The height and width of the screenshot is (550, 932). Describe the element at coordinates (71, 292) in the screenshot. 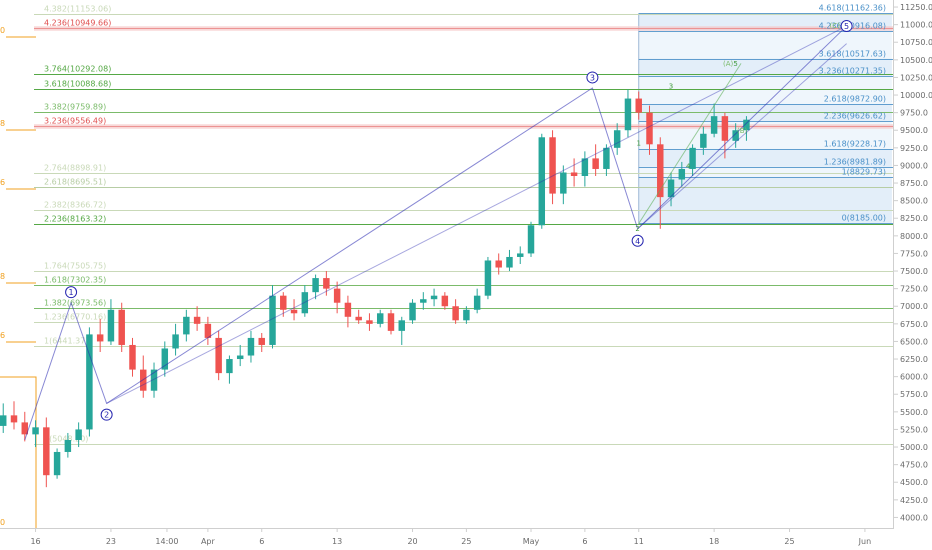

I see `wave-label: 1` at that location.